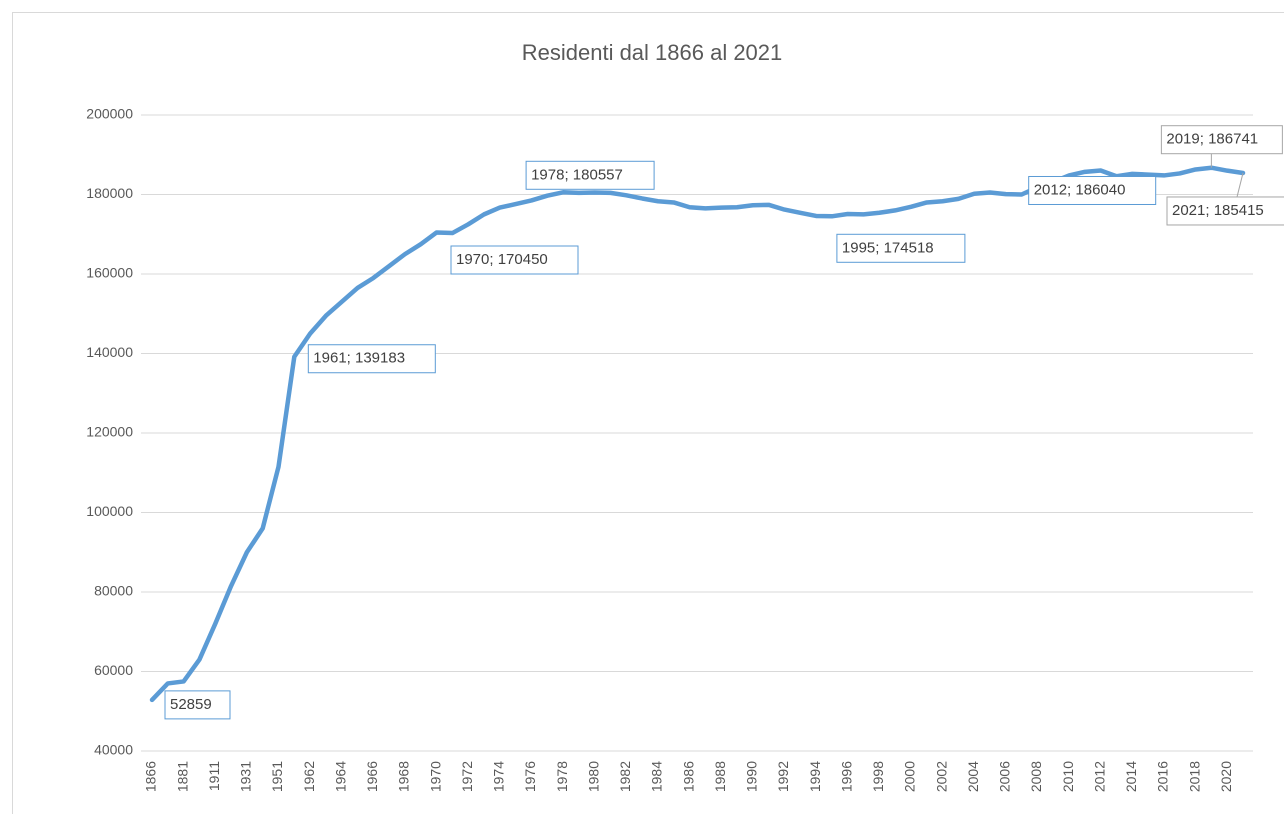 This screenshot has width=1284, height=819. What do you see at coordinates (502, 259) in the screenshot?
I see `data-label-text: 1970; 170450` at bounding box center [502, 259].